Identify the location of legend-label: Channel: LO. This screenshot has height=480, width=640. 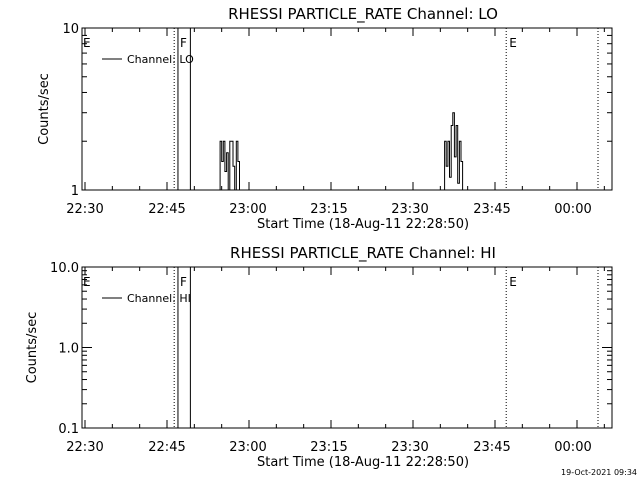
(160, 59).